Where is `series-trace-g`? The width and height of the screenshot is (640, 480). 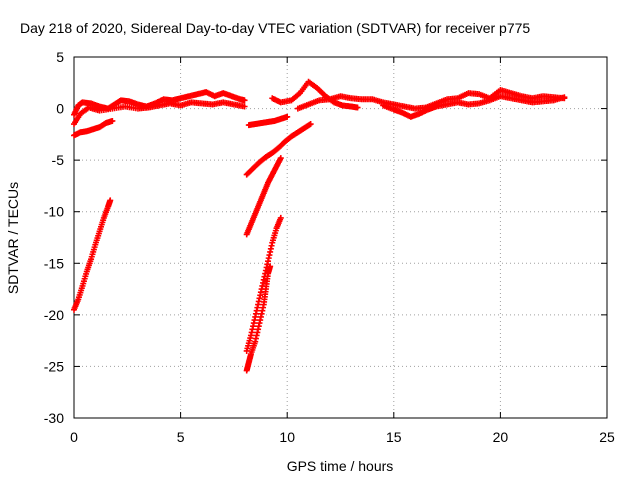
series-trace-g is located at coordinates (263, 284).